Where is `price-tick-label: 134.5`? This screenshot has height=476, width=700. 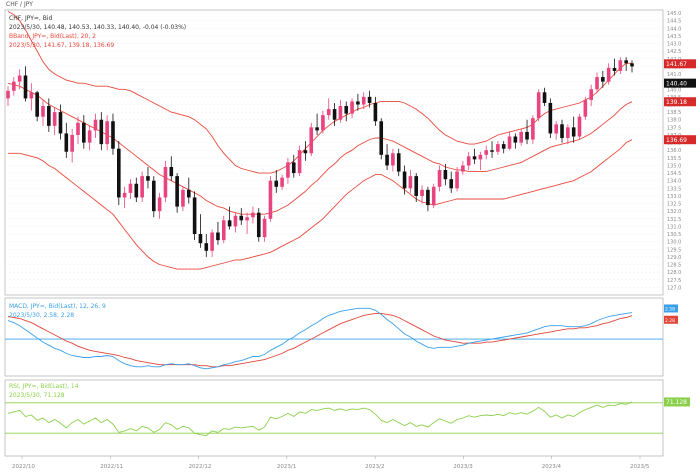 price-tick-label: 134.5 is located at coordinates (674, 174).